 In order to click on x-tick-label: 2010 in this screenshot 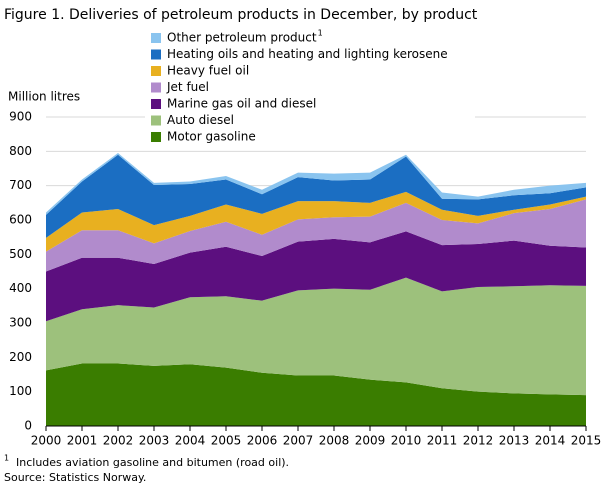, I will do `click(406, 441)`.